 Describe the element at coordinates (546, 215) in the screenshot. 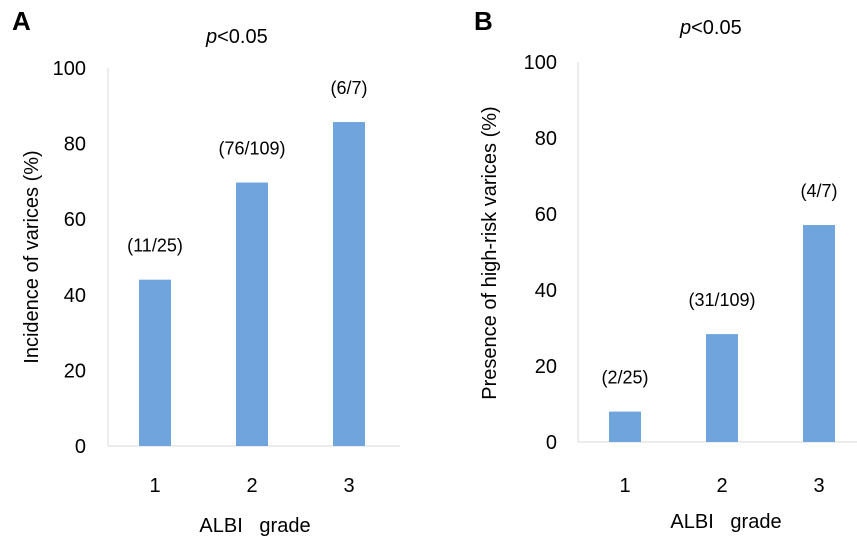

I see `y-tick-label-b: 60` at that location.